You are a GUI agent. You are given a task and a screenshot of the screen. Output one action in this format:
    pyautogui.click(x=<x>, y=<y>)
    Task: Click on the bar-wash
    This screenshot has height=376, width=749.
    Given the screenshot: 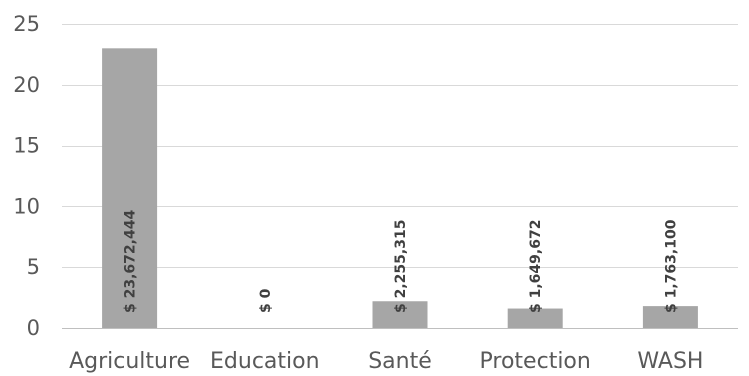 What is the action you would take?
    pyautogui.click(x=670, y=317)
    